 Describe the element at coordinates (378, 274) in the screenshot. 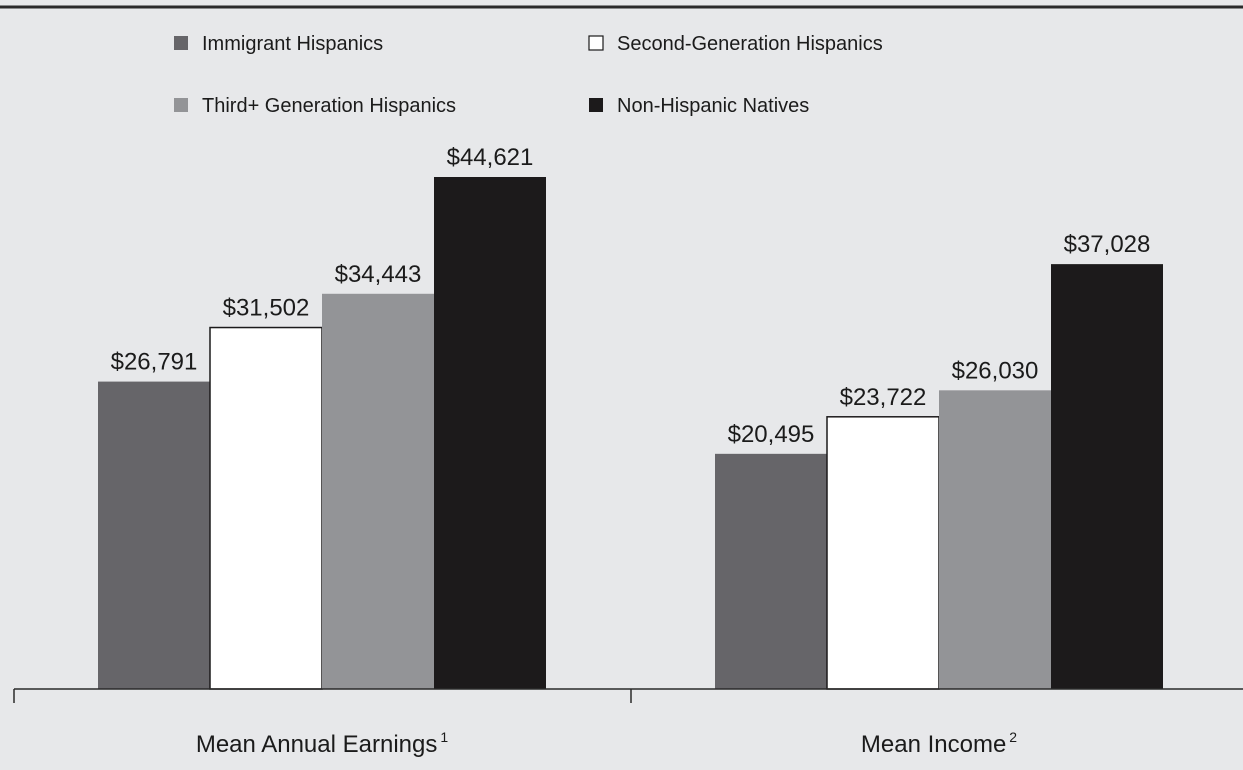

I see `data-label: $34,443` at that location.